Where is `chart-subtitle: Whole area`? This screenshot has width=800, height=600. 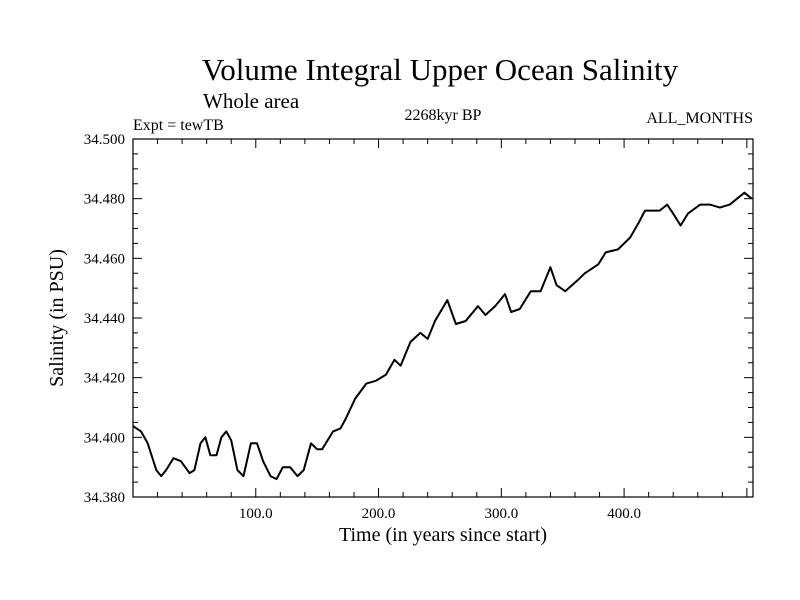 chart-subtitle: Whole area is located at coordinates (251, 101).